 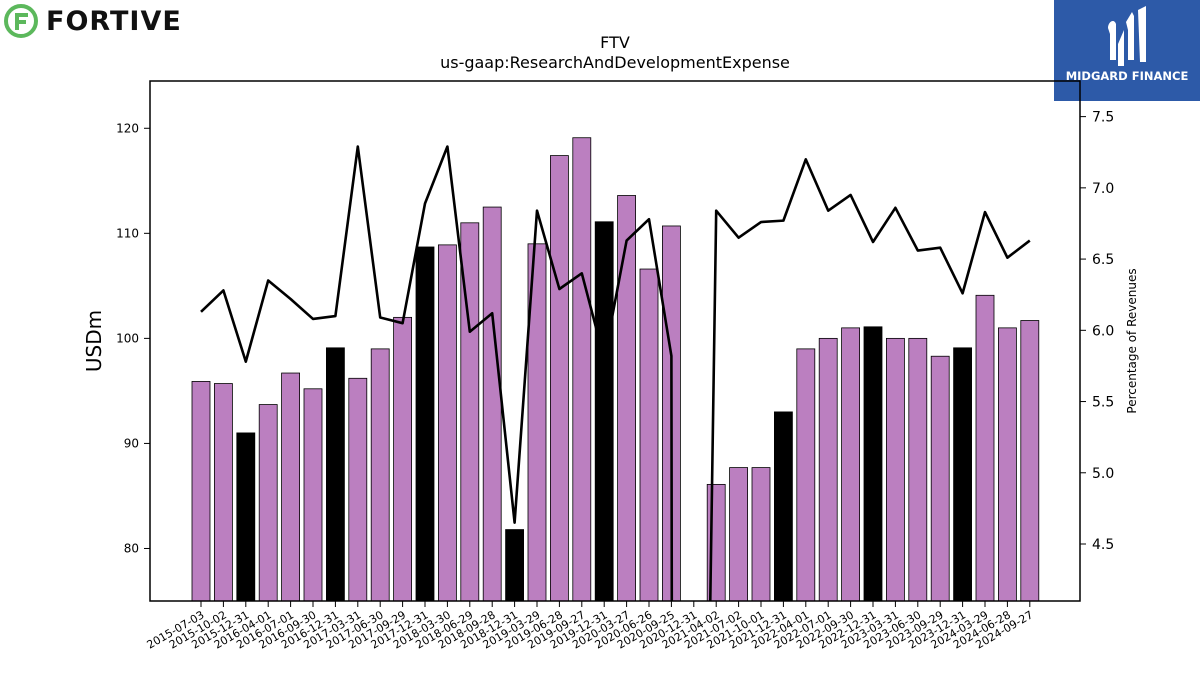 What do you see at coordinates (1103, 260) in the screenshot?
I see `y2-tick-label: 6.5` at bounding box center [1103, 260].